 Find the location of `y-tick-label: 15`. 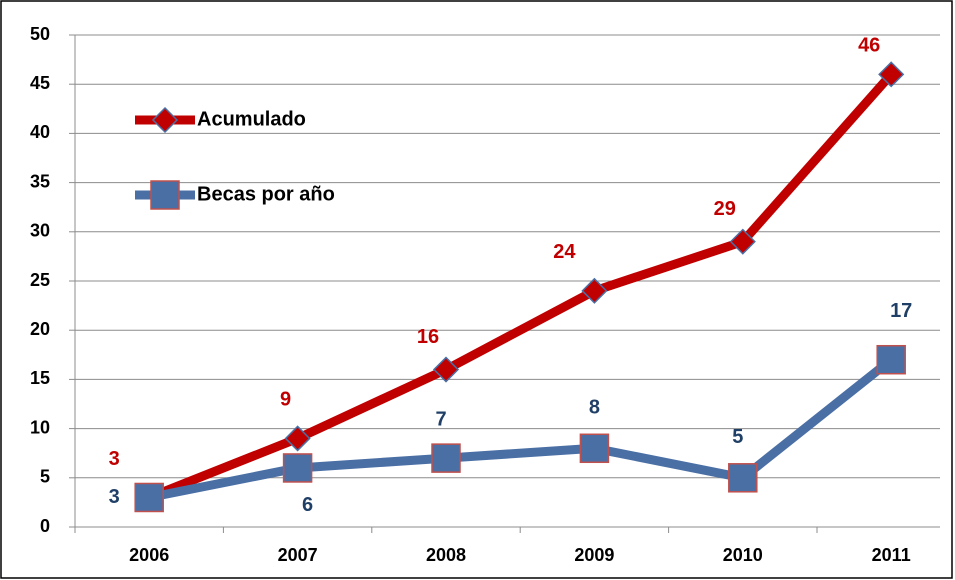

y-tick-label: 15 is located at coordinates (40, 378).